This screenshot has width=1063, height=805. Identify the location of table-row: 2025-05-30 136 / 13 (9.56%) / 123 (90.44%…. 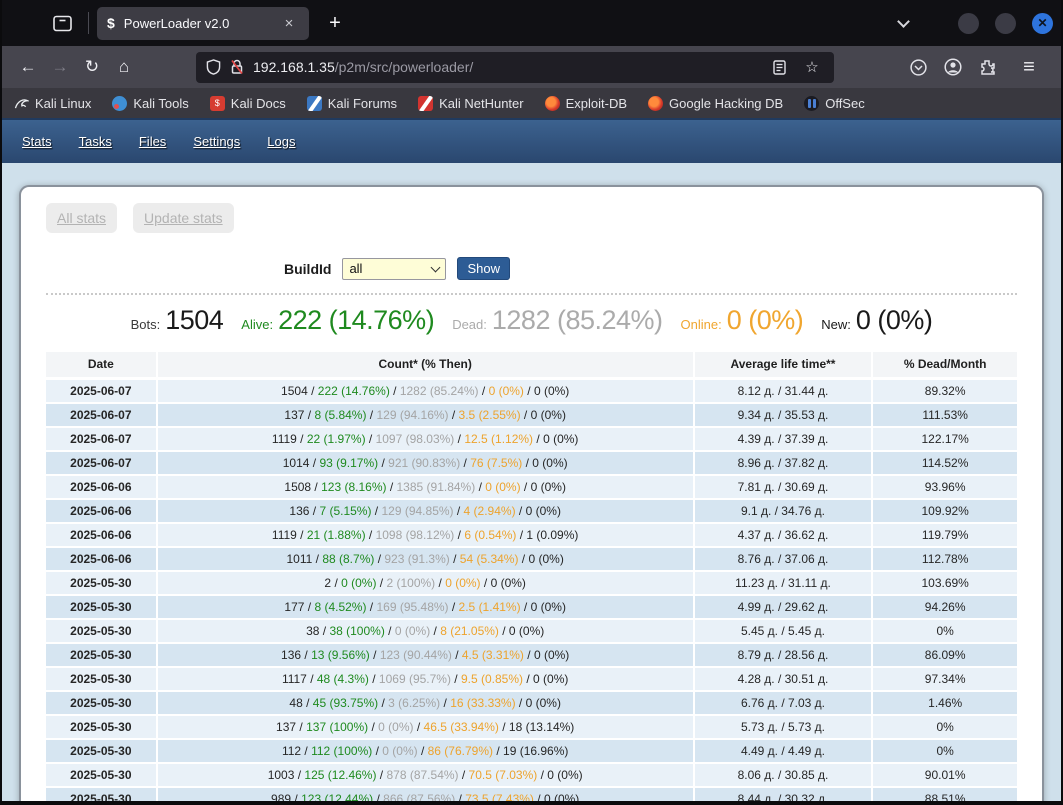
(531, 655).